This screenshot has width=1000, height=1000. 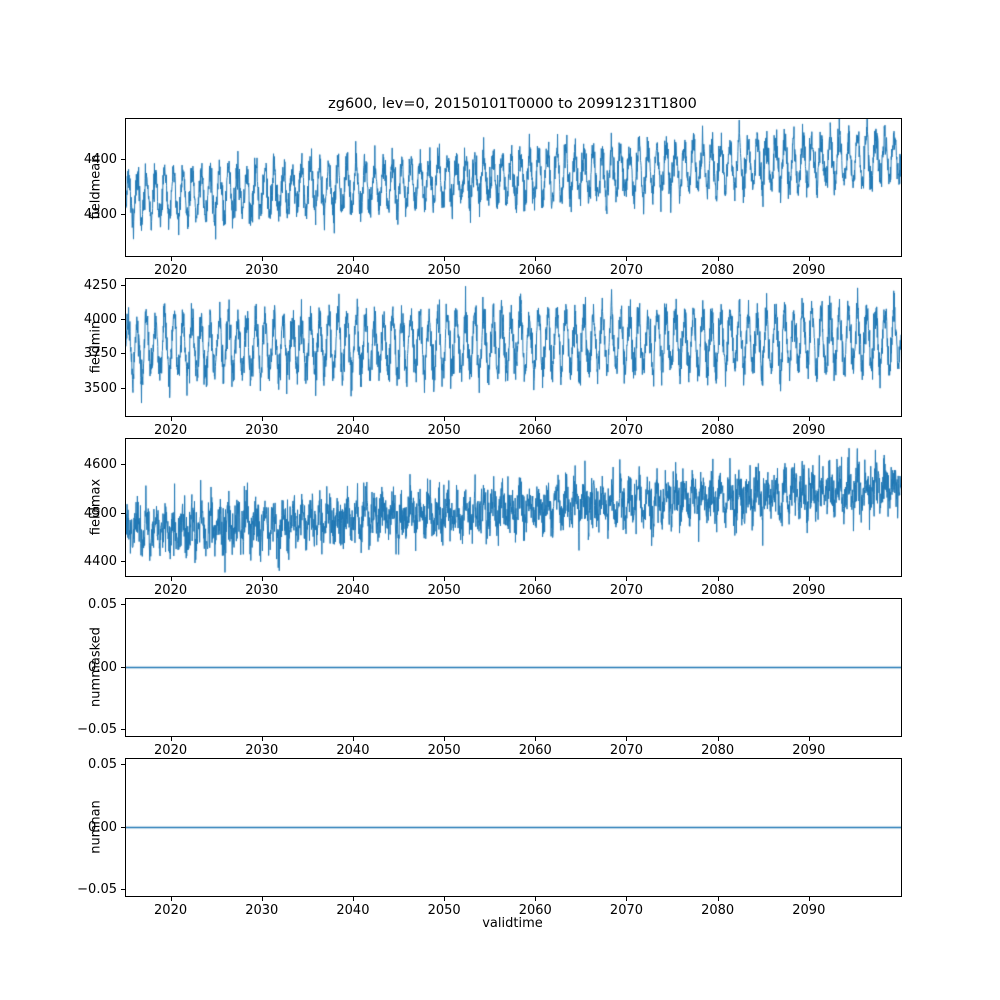 I want to click on plot-area-numnan, so click(x=513, y=827).